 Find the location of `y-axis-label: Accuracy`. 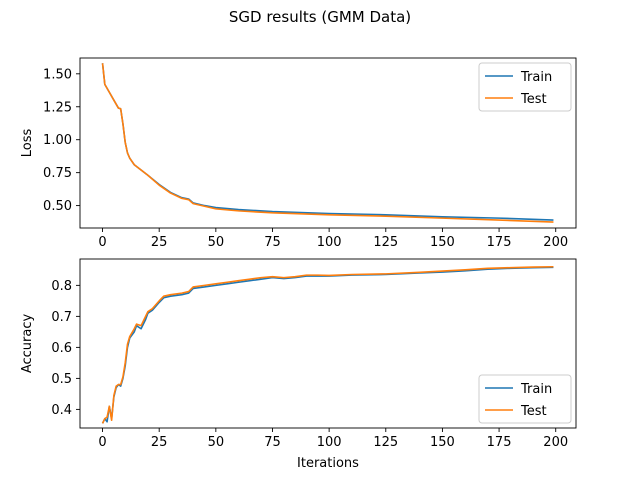

y-axis-label: Accuracy is located at coordinates (27, 344).